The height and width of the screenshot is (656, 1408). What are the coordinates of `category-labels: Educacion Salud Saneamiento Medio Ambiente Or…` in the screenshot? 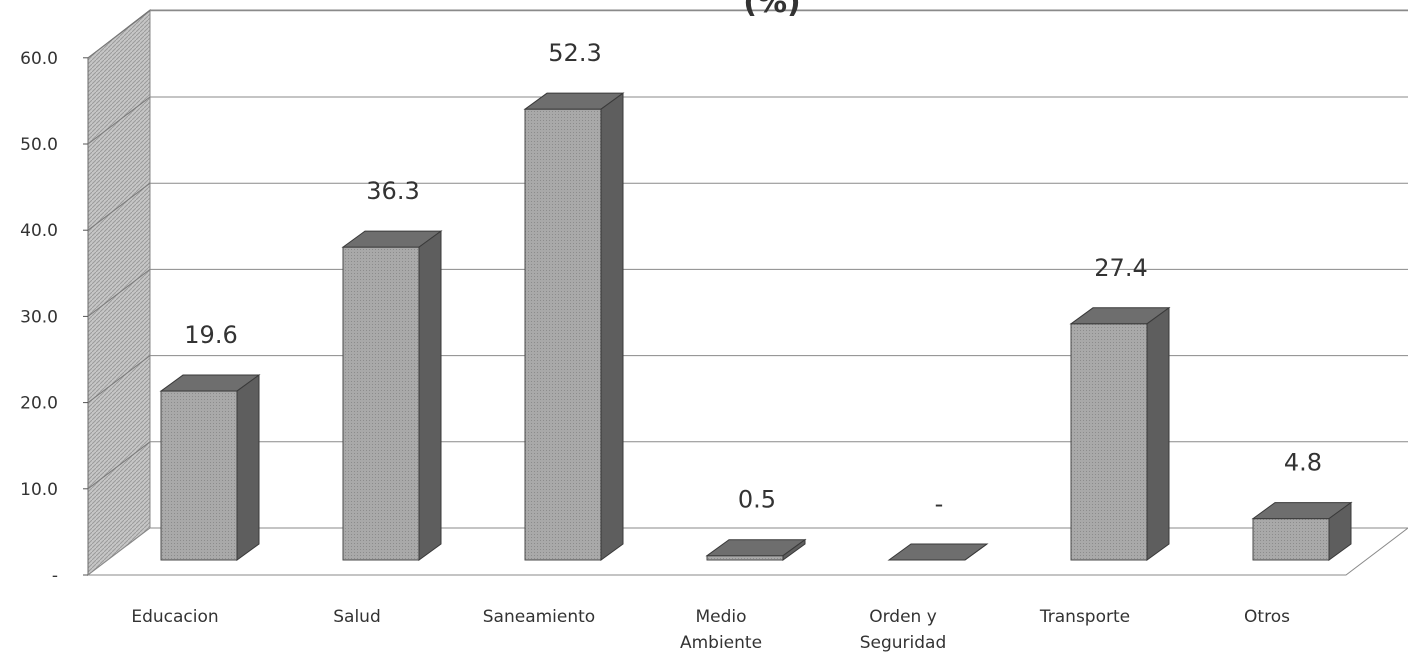 It's located at (710, 630).